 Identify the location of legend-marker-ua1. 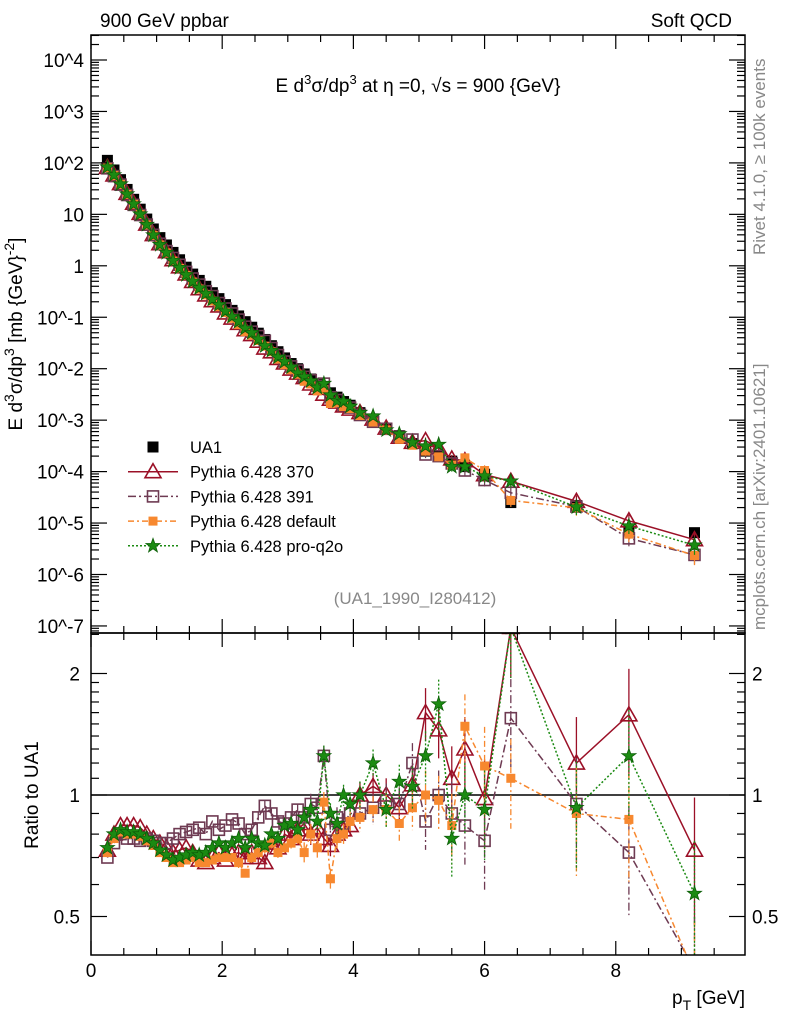
(153, 447).